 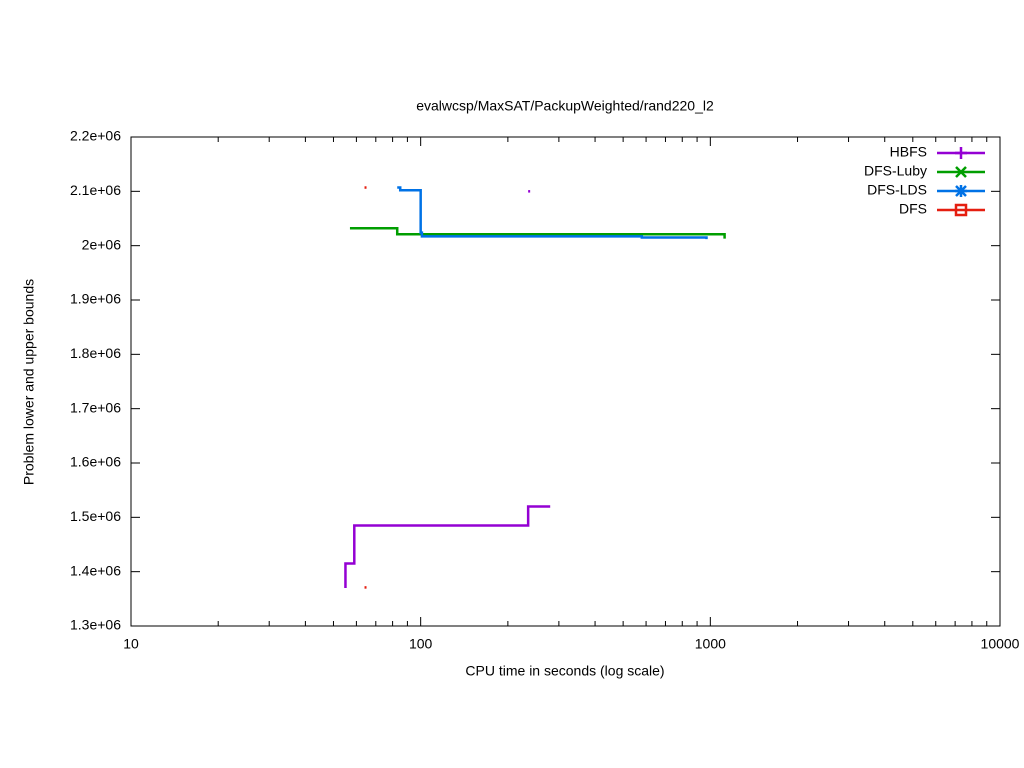 What do you see at coordinates (95, 190) in the screenshot?
I see `y-tick-label: 2.1e+06` at bounding box center [95, 190].